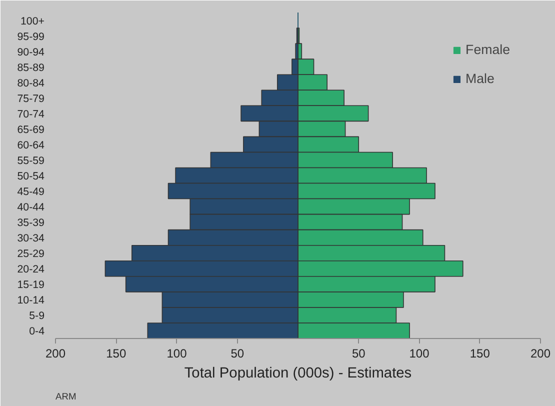  What do you see at coordinates (31, 160) in the screenshot?
I see `y-tick-label: 55-59` at bounding box center [31, 160].